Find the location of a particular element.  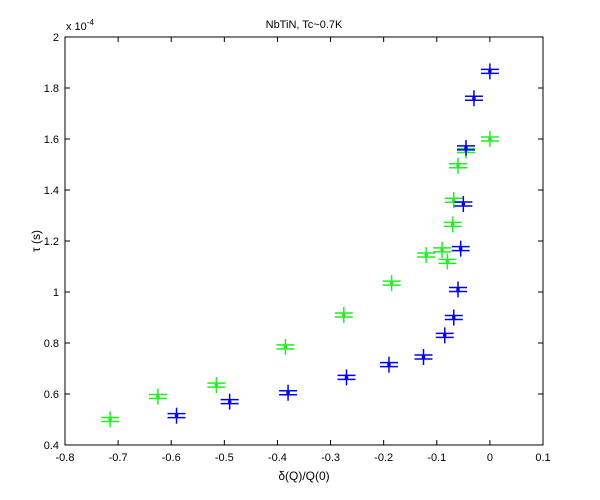

y-tick-label: 1.6 is located at coordinates (51, 140).